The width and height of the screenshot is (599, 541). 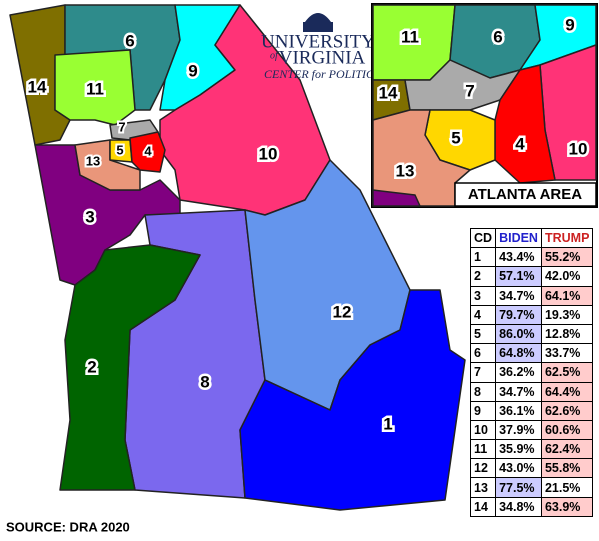 I want to click on table-row: 3 34.7% 64.1%, so click(x=531, y=295).